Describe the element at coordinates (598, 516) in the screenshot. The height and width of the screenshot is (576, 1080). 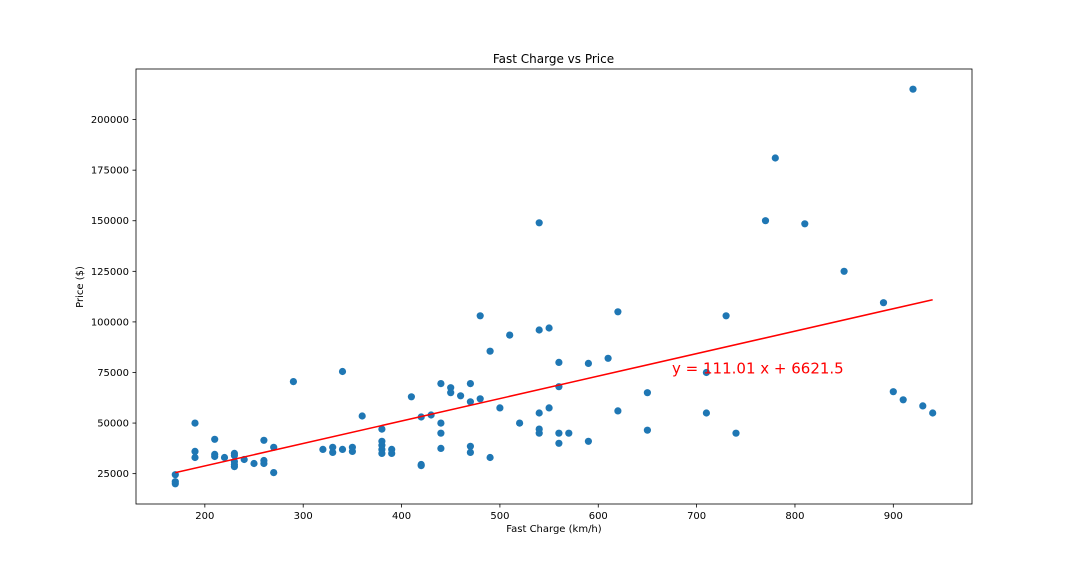
I see `x-tick-label: 600` at that location.